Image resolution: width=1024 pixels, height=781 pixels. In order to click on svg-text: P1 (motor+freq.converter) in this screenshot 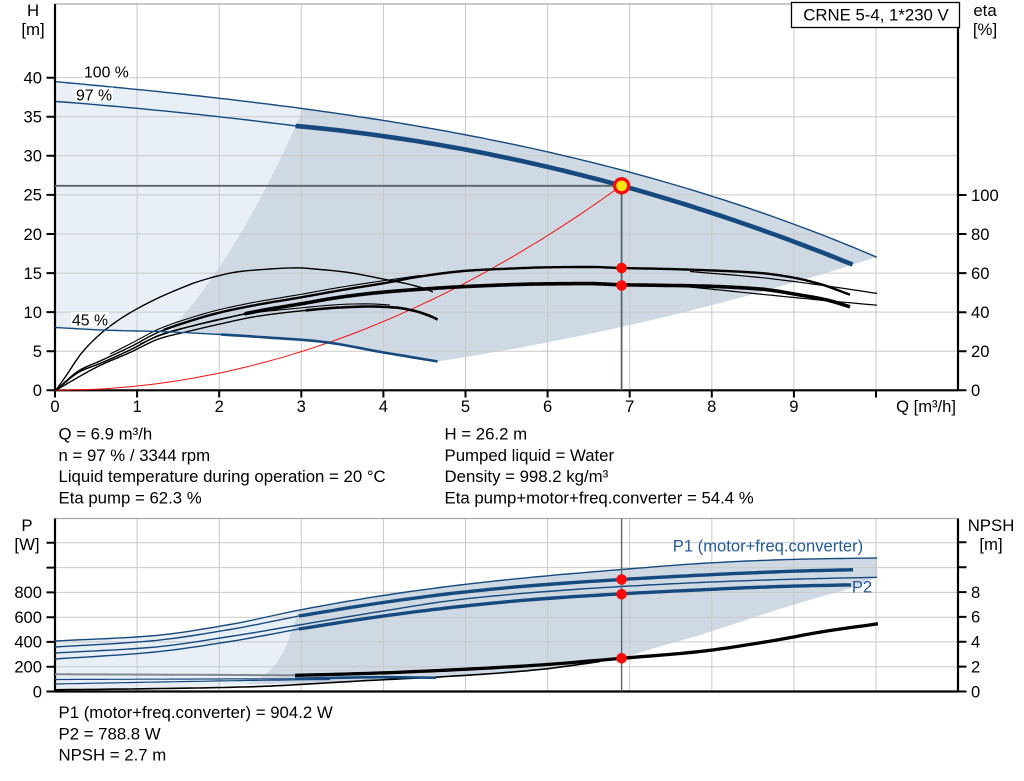, I will do `click(768, 546)`.